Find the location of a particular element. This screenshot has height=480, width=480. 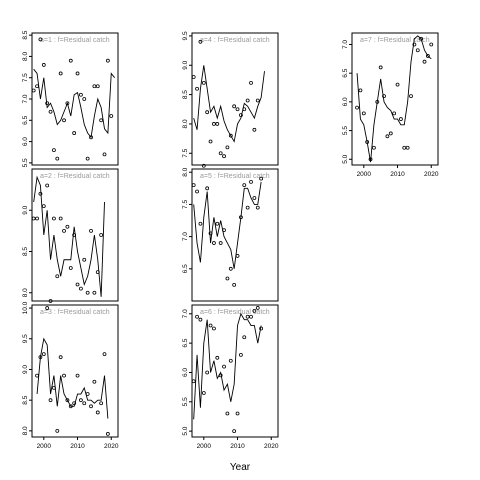

panel-frame is located at coordinates (75, 235).